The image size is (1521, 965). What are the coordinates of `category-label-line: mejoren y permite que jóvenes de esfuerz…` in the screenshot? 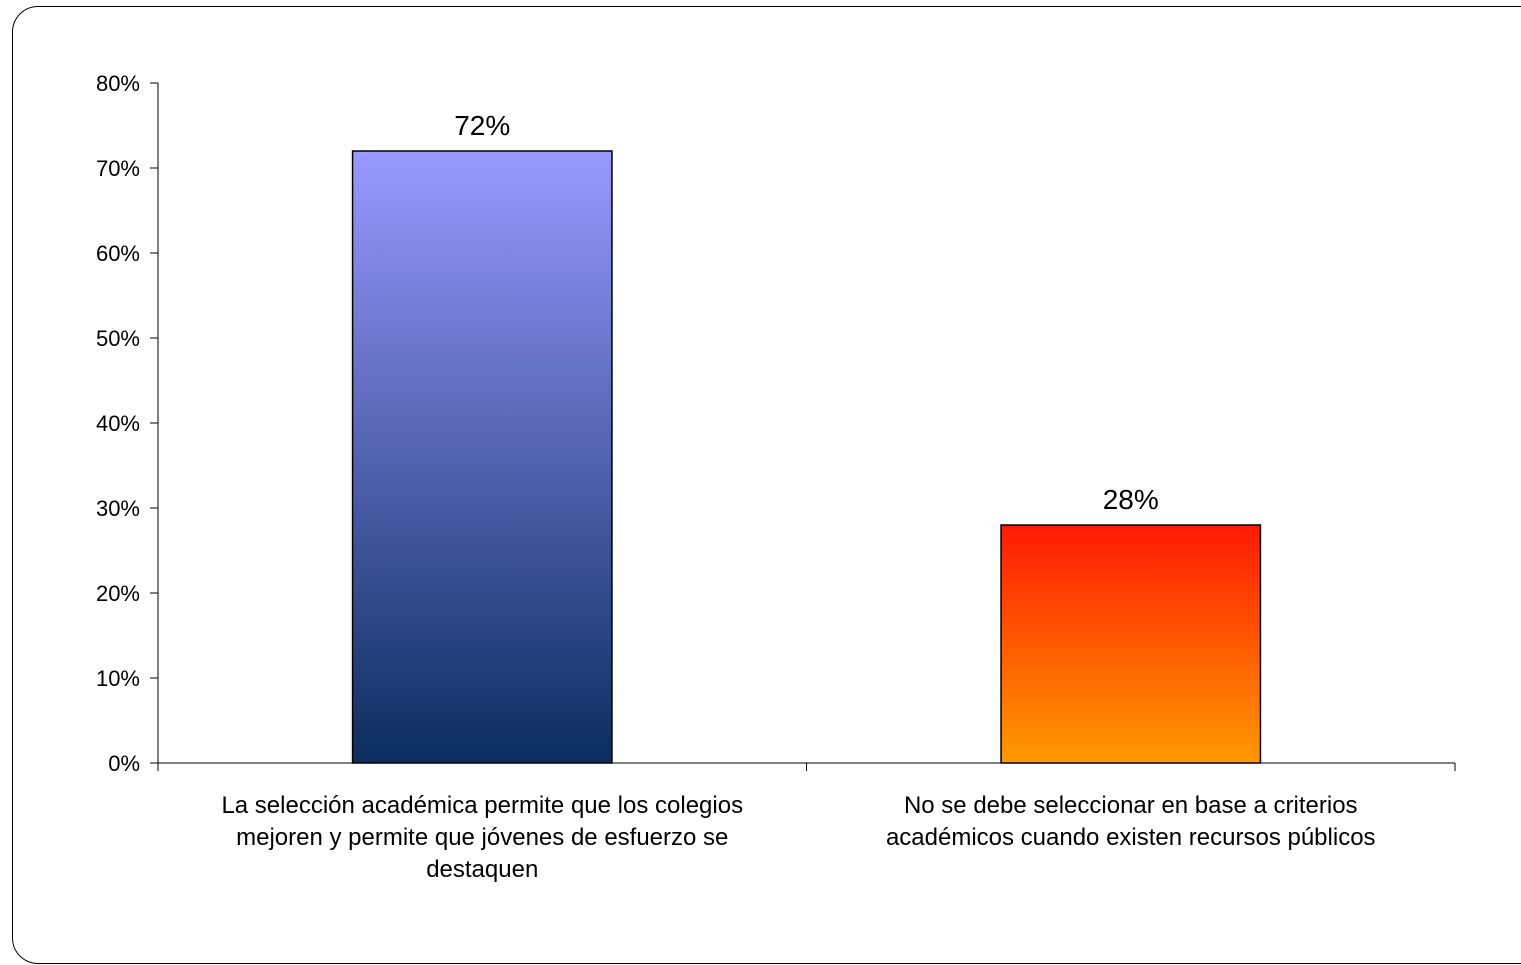 It's located at (482, 837).